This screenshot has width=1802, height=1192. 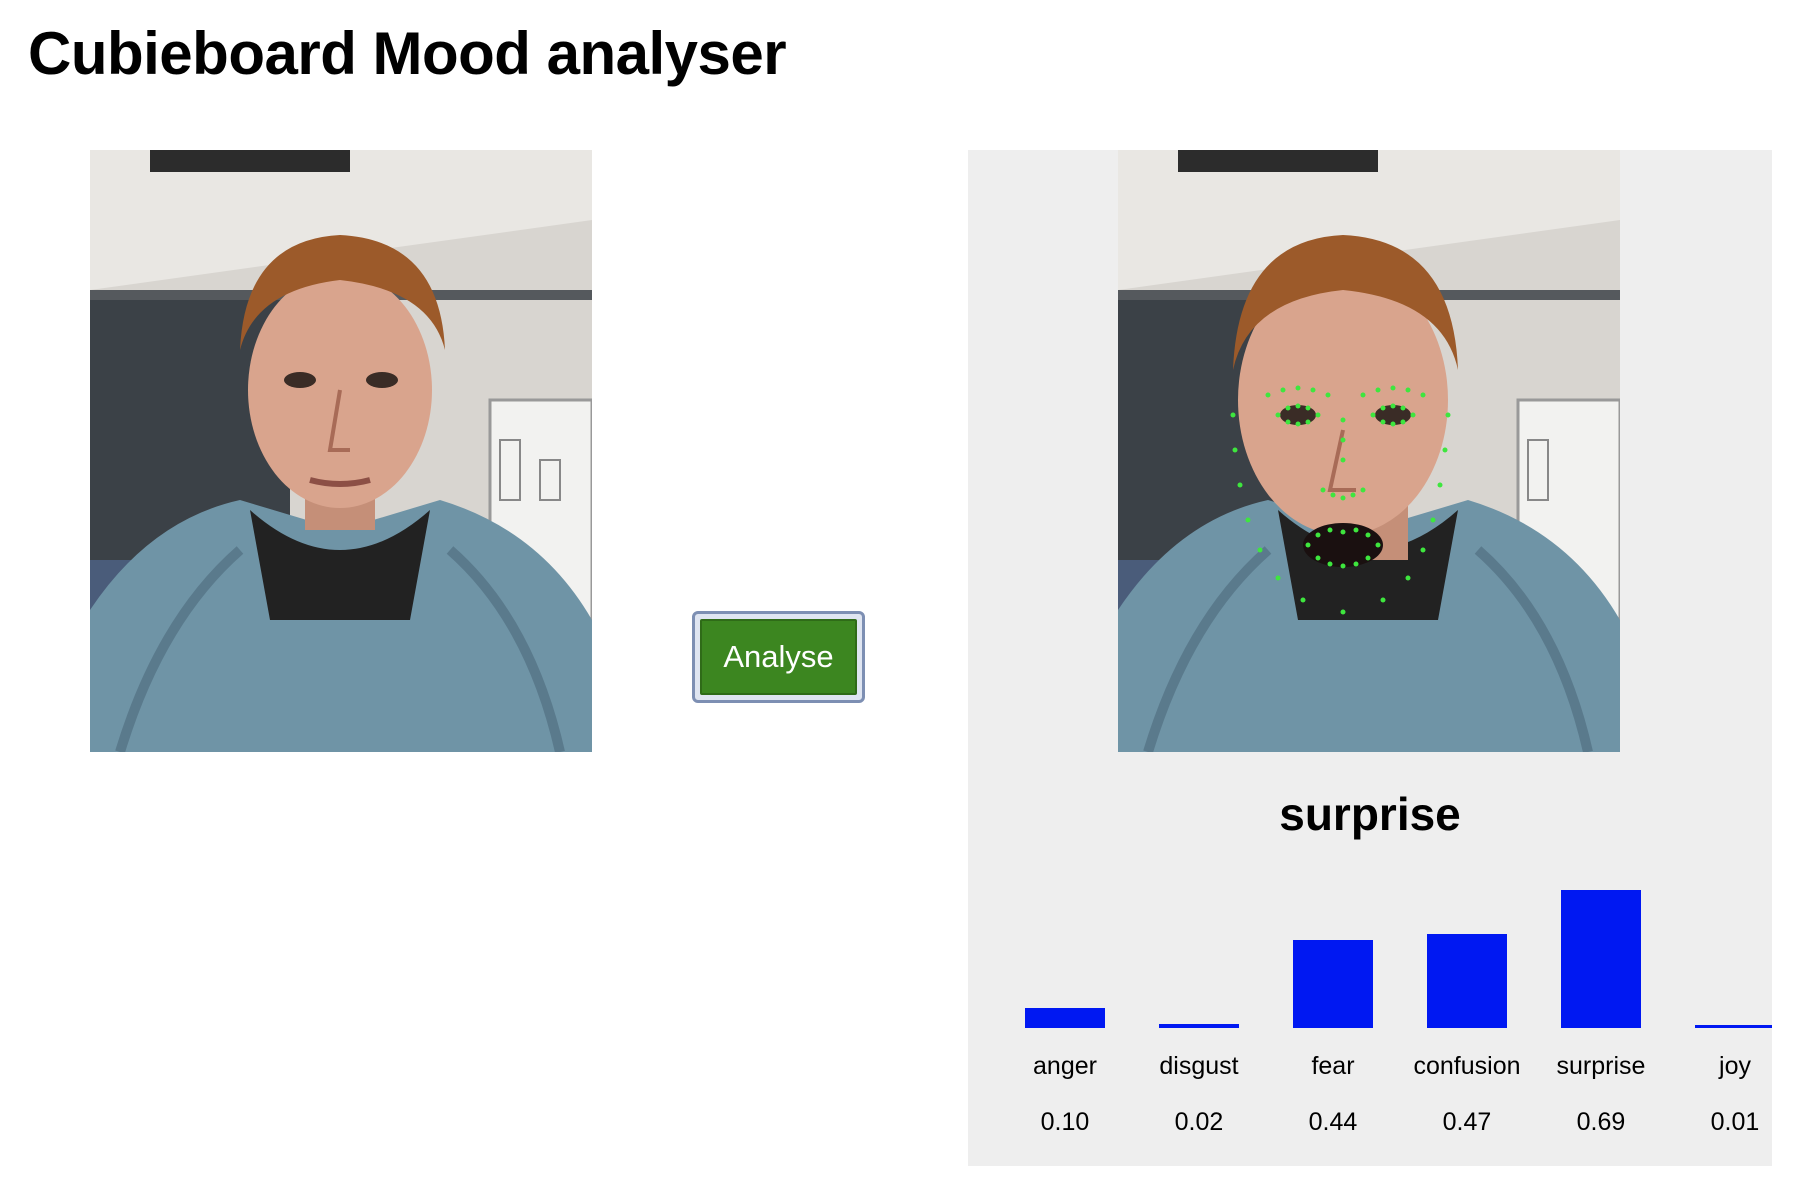 I want to click on bar-value-anger: 0.10, so click(x=1065, y=1122).